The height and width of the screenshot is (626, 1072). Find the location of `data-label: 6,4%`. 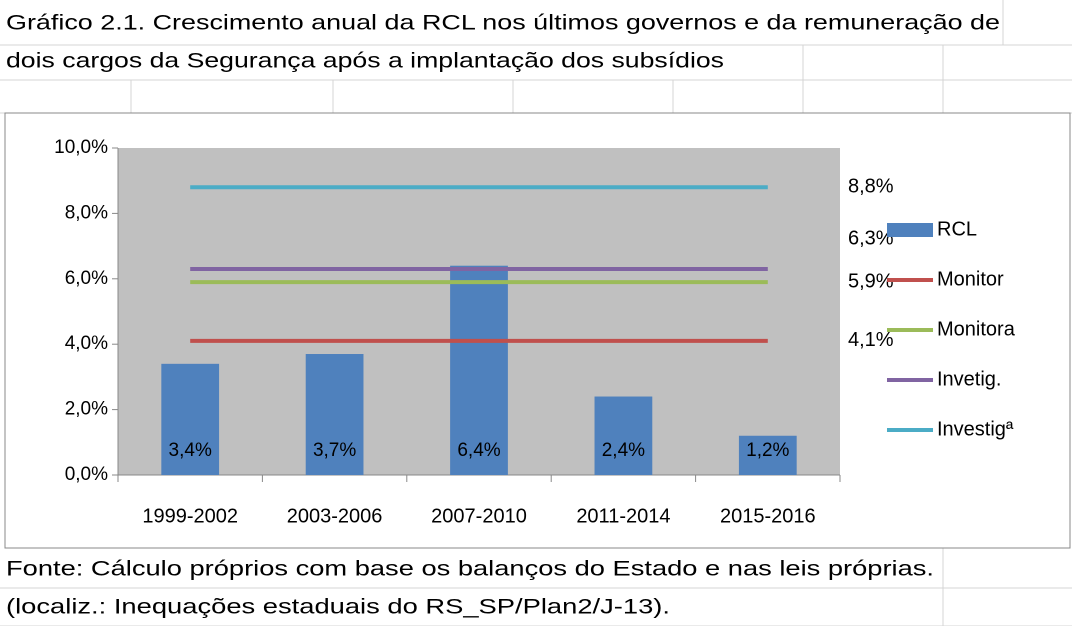

data-label: 6,4% is located at coordinates (478, 450).